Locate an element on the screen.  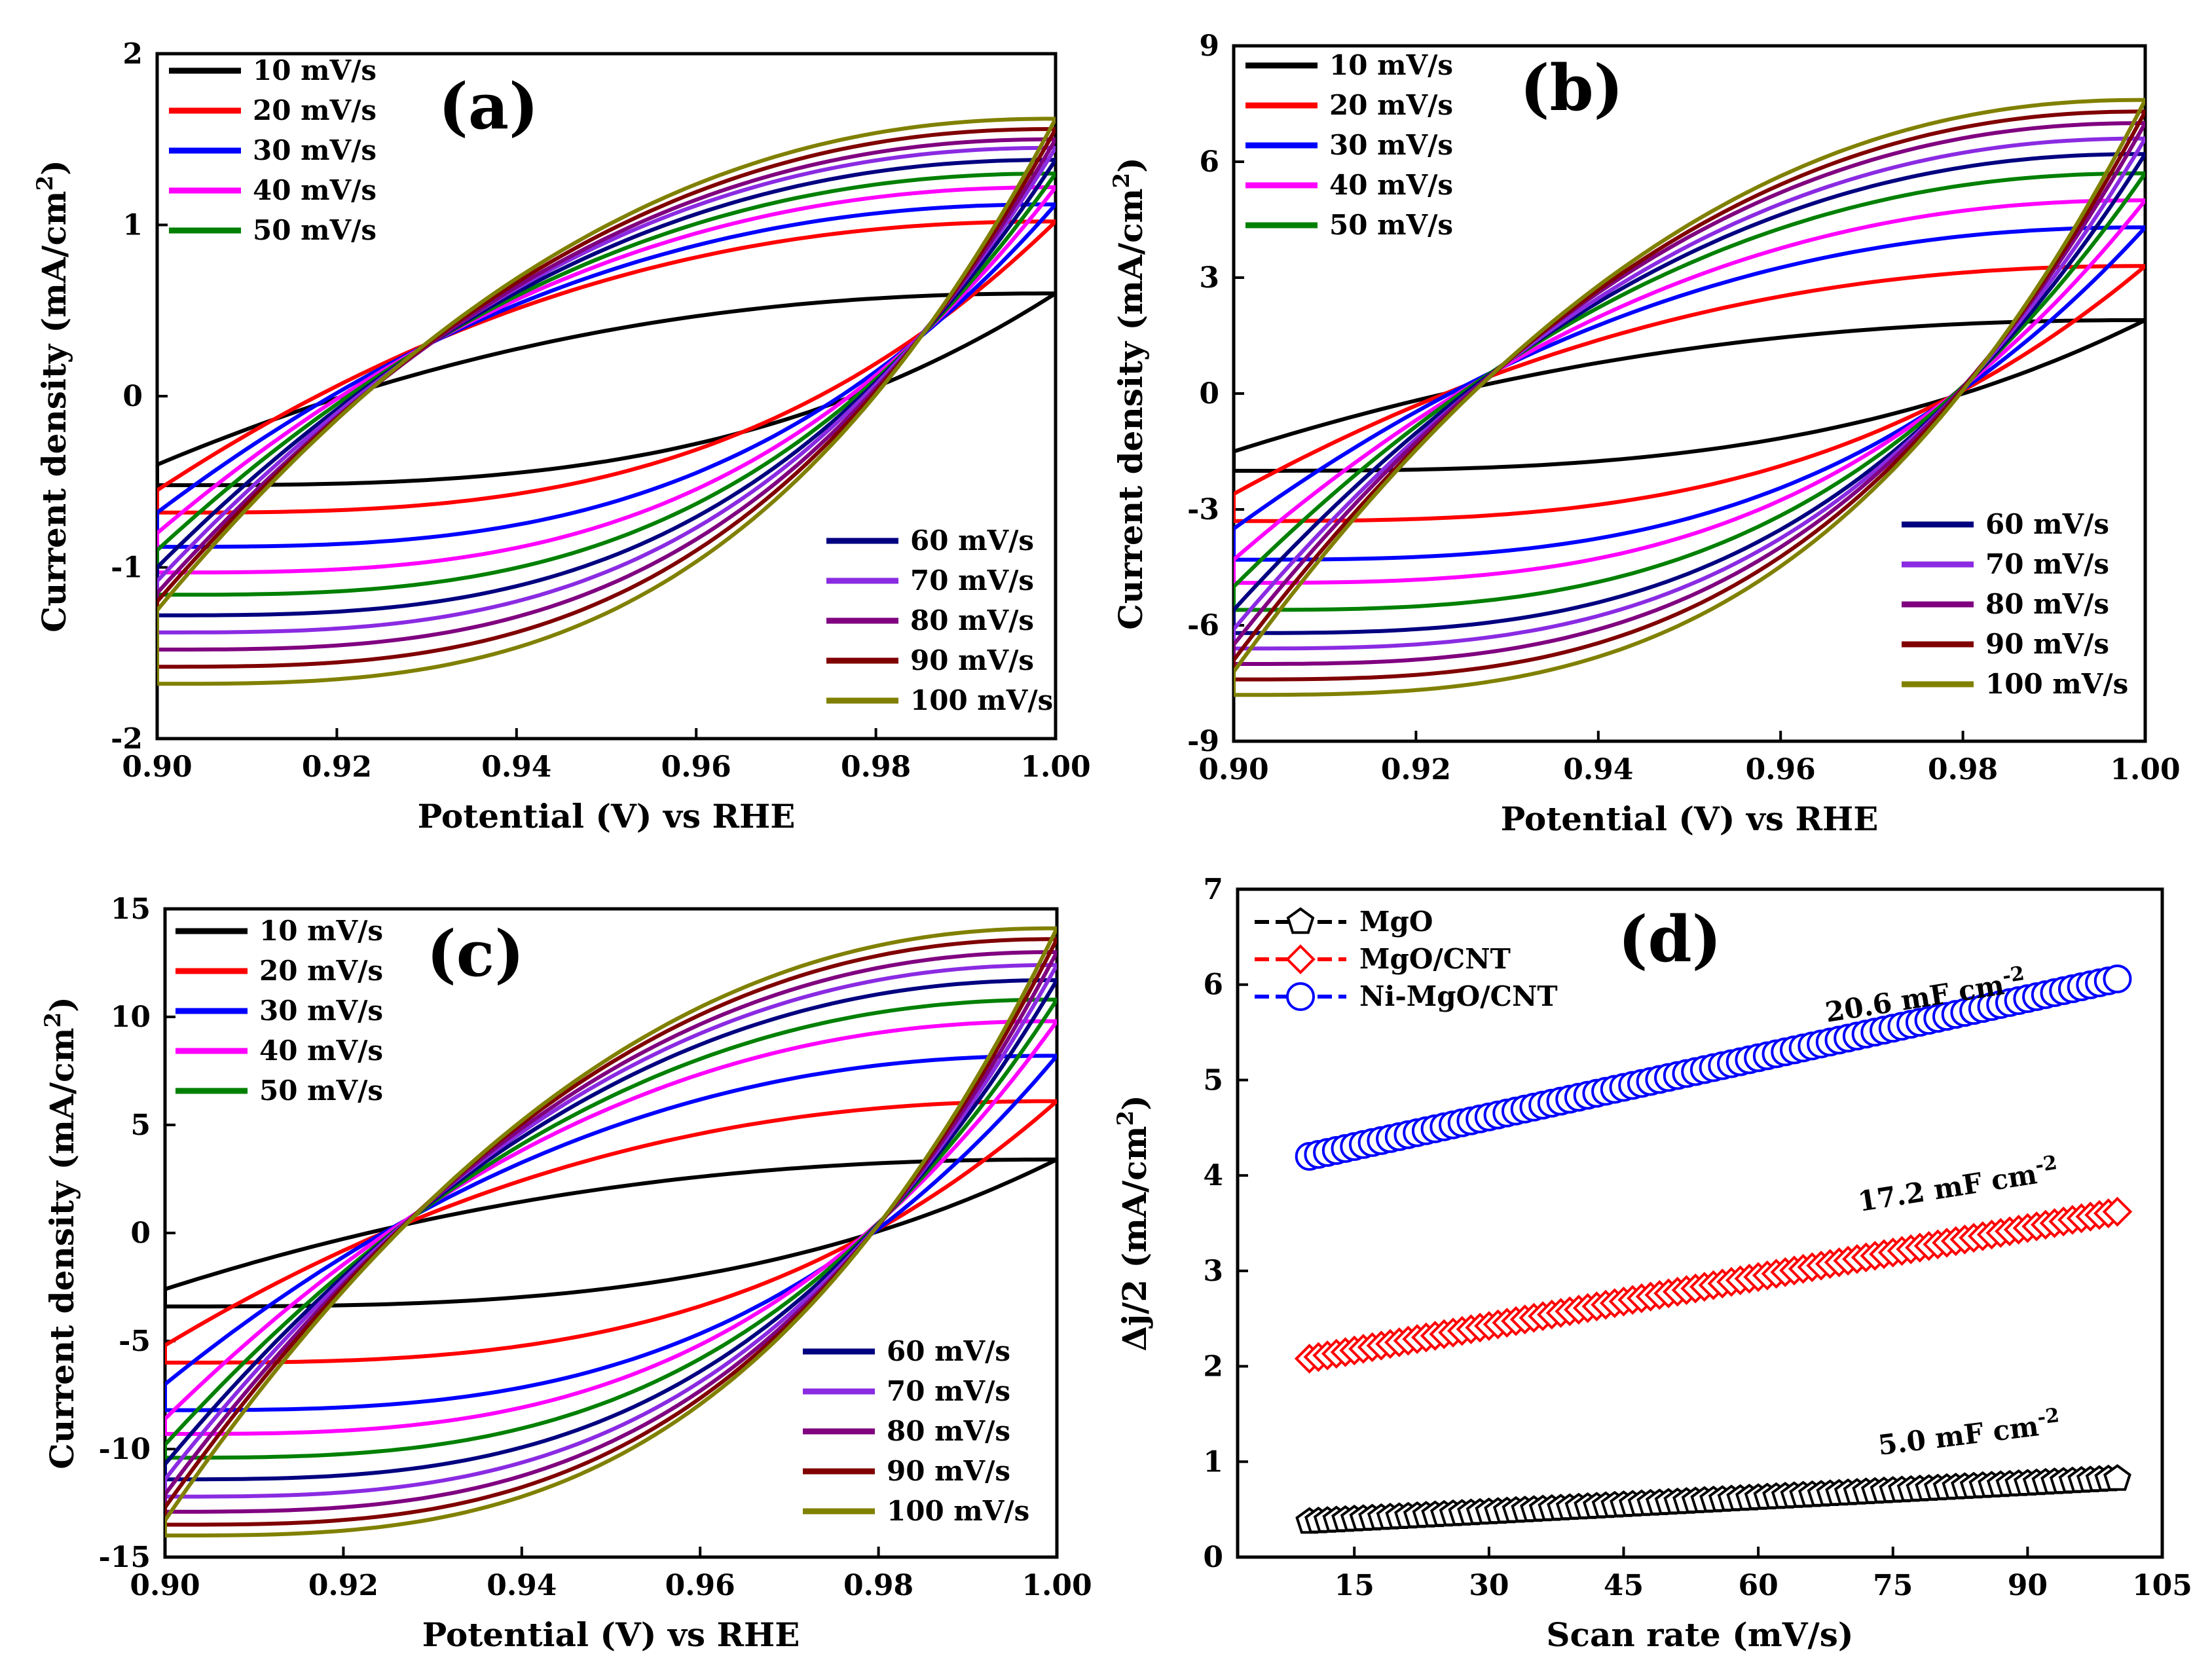
slope-annotation: 5.0 mF cm-2 is located at coordinates (1969, 1433).